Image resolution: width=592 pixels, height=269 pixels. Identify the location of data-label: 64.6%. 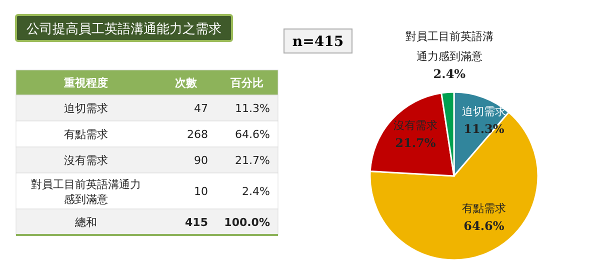
(484, 225).